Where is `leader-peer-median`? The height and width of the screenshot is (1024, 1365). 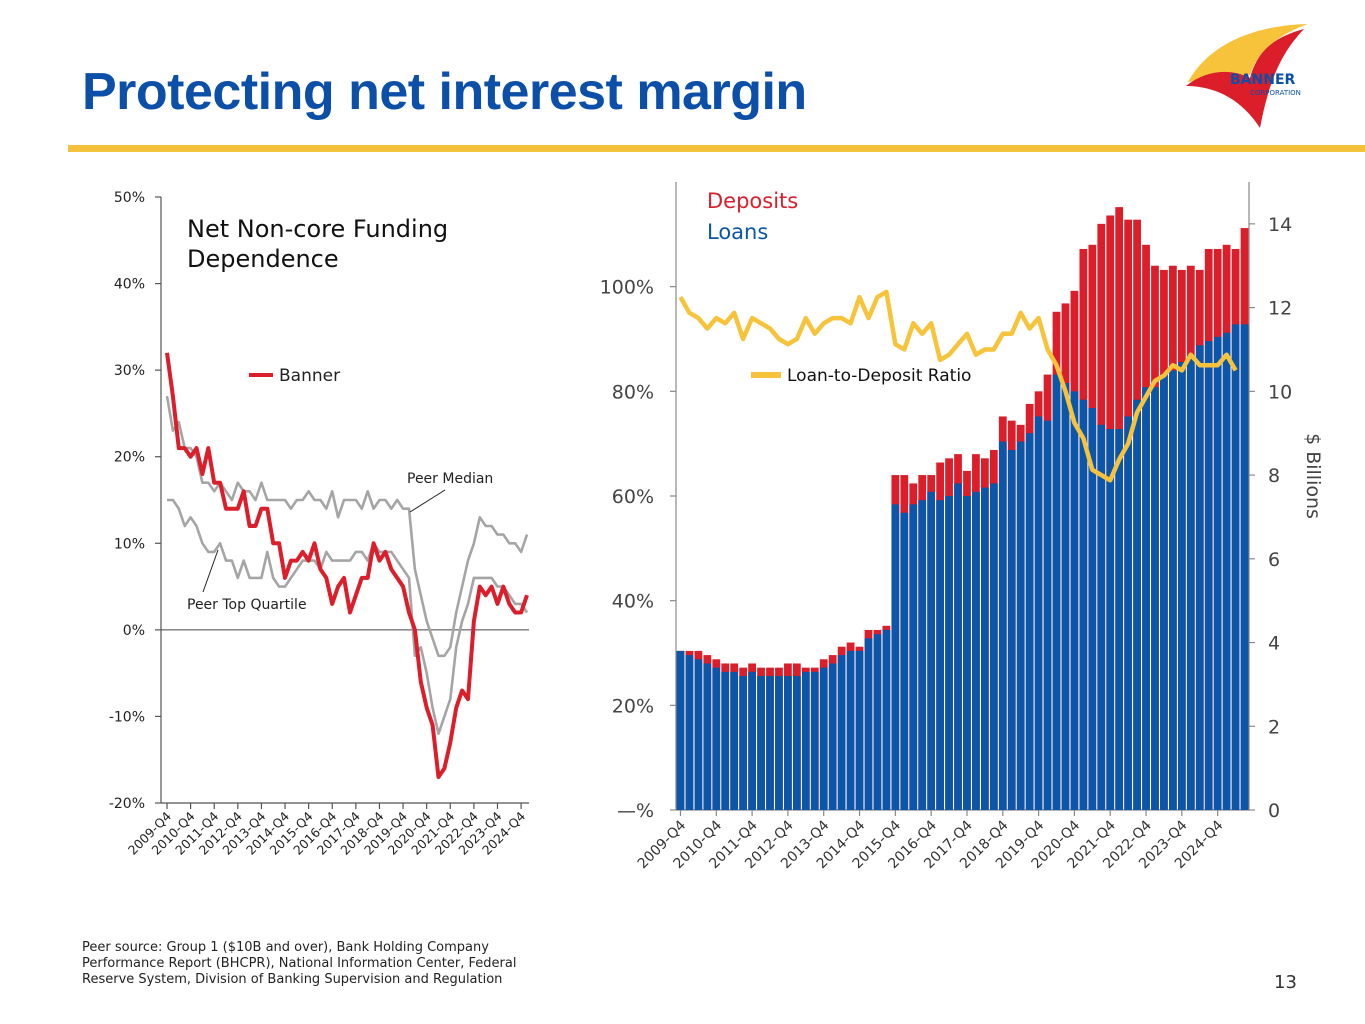 leader-peer-median is located at coordinates (427, 501).